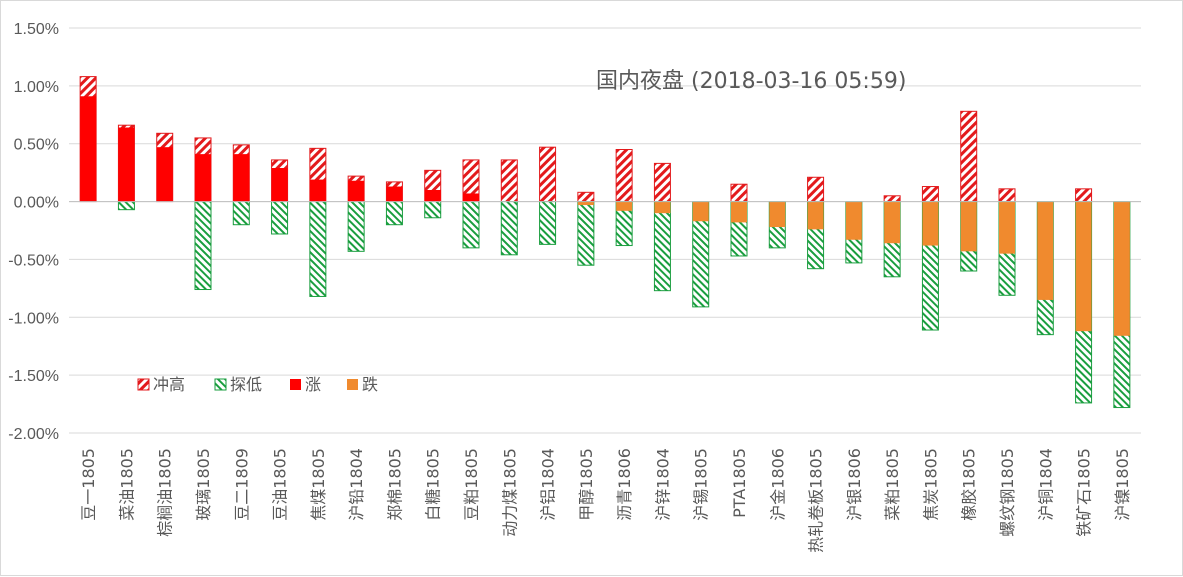 The height and width of the screenshot is (577, 1183). What do you see at coordinates (165, 492) in the screenshot?
I see `category-label: 棕榈油1805` at bounding box center [165, 492].